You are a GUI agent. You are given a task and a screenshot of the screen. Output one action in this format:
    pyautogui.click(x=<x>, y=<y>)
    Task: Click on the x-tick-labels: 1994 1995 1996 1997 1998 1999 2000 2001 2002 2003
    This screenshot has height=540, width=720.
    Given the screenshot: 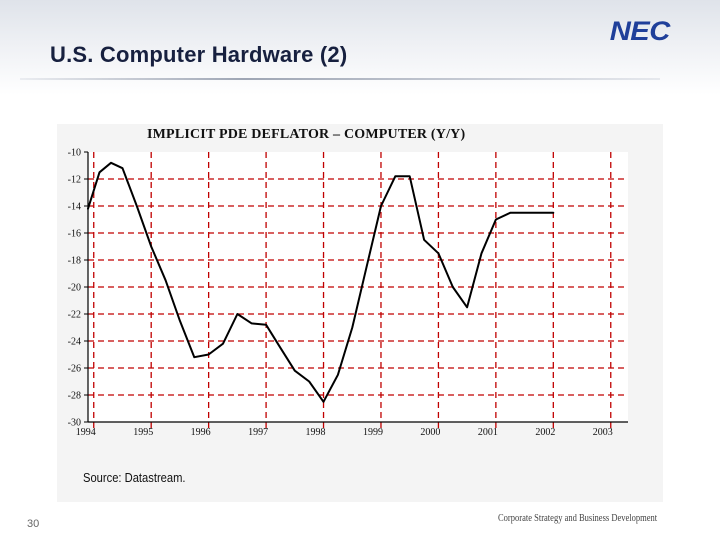 What is the action you would take?
    pyautogui.click(x=344, y=432)
    